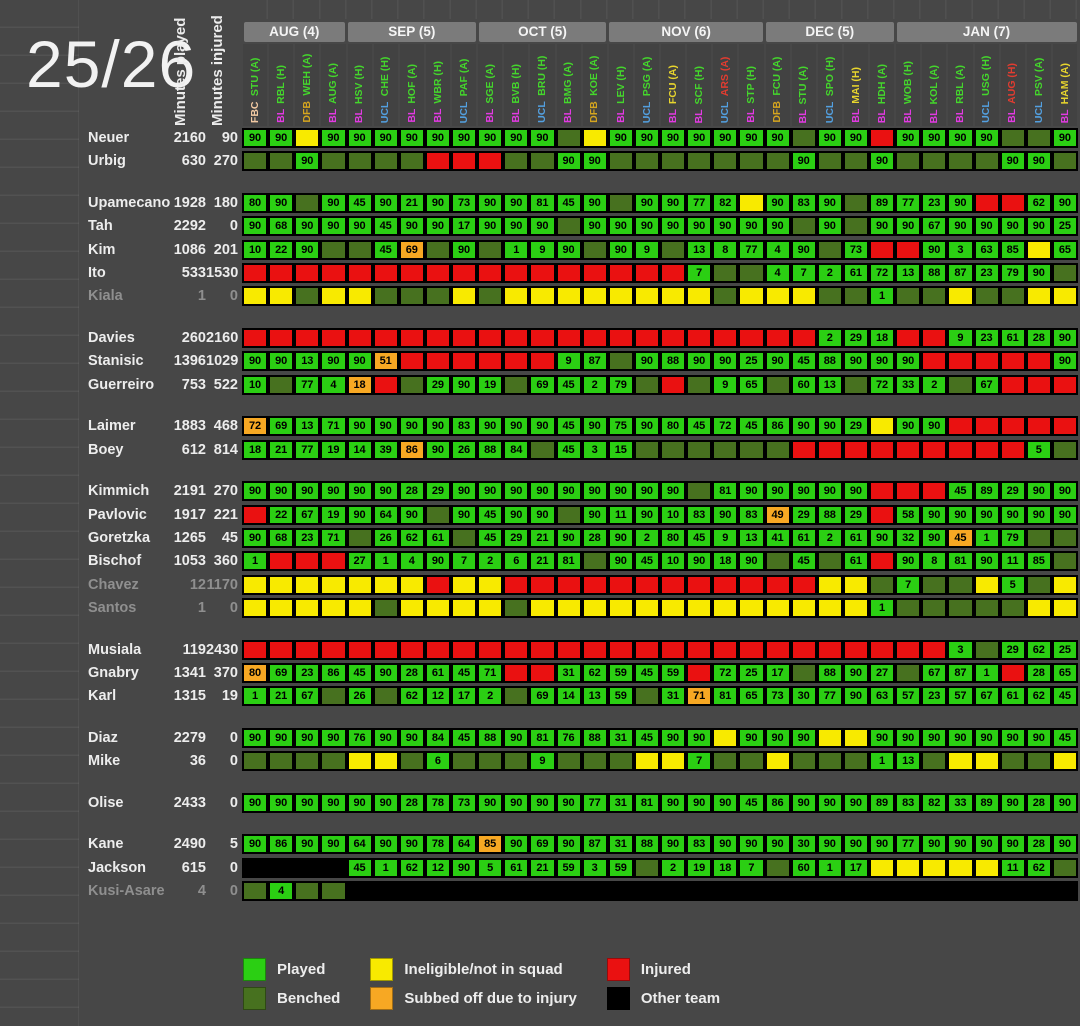  What do you see at coordinates (189, 537) in the screenshot?
I see `minutes-played-value: 1265` at bounding box center [189, 537].